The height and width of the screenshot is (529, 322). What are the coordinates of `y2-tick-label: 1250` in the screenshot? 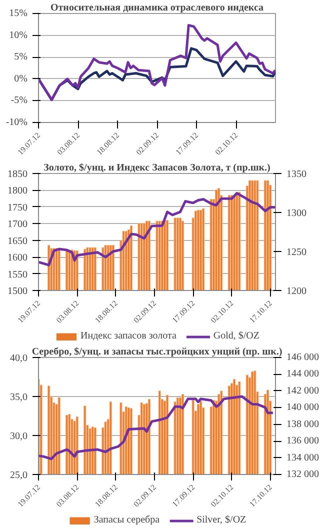 It's located at (296, 252).